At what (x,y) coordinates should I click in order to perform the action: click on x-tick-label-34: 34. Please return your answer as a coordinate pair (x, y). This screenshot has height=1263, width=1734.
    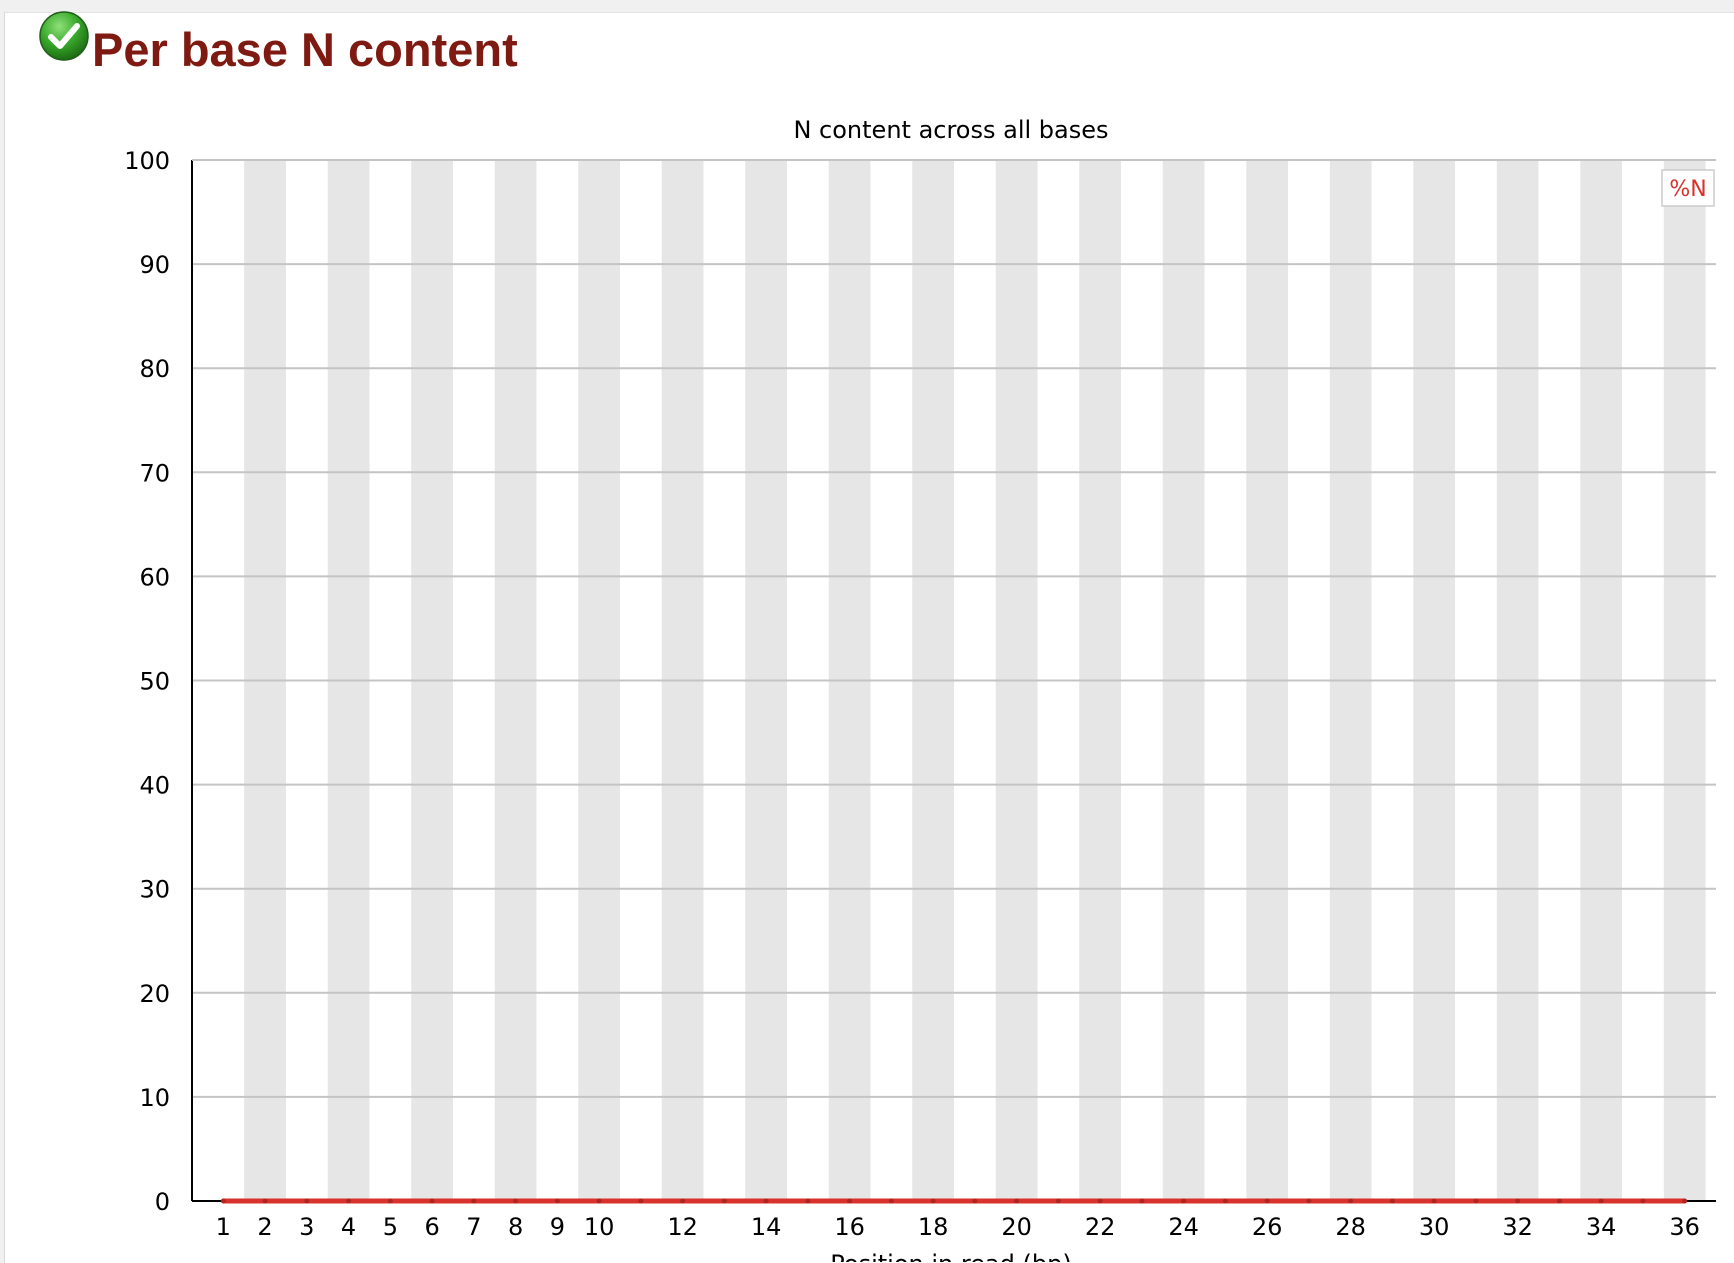
    Looking at the image, I should click on (1601, 1227).